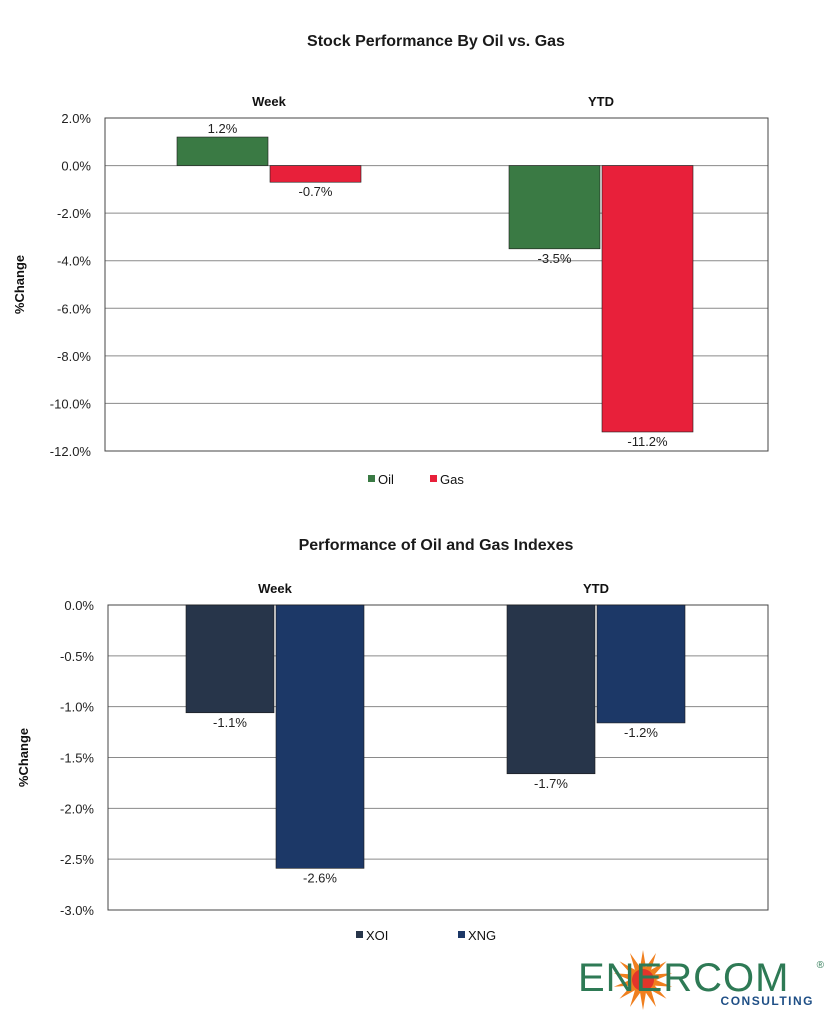 The image size is (832, 1024). What do you see at coordinates (684, 978) in the screenshot?
I see `logo-wordmark: ENERCOM` at bounding box center [684, 978].